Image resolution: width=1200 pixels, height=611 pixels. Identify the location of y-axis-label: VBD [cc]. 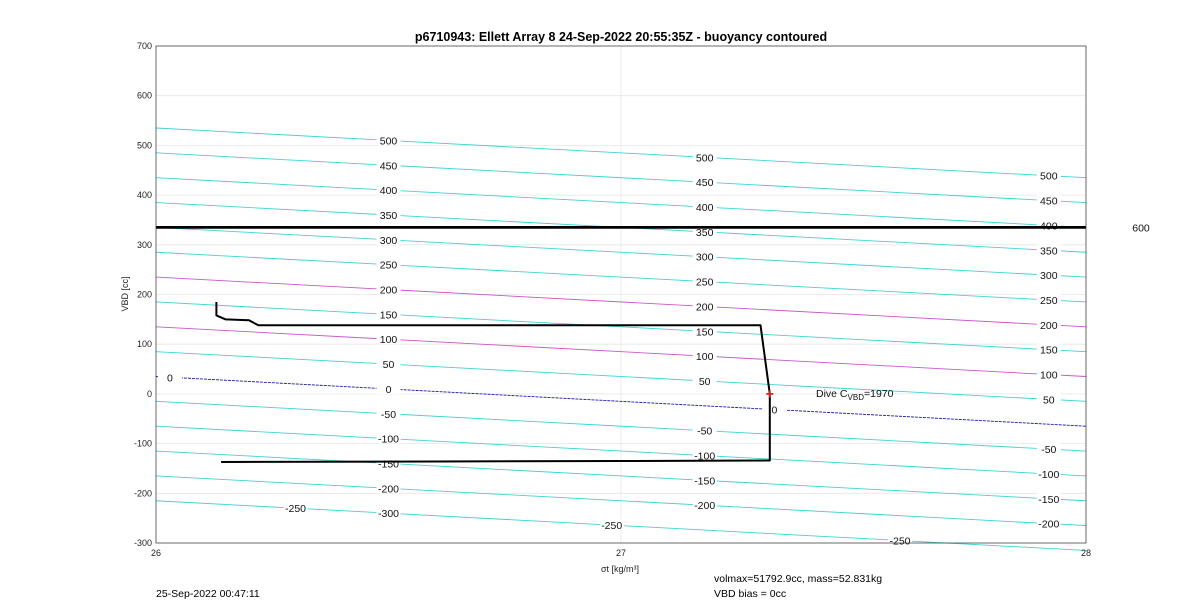
(125, 293).